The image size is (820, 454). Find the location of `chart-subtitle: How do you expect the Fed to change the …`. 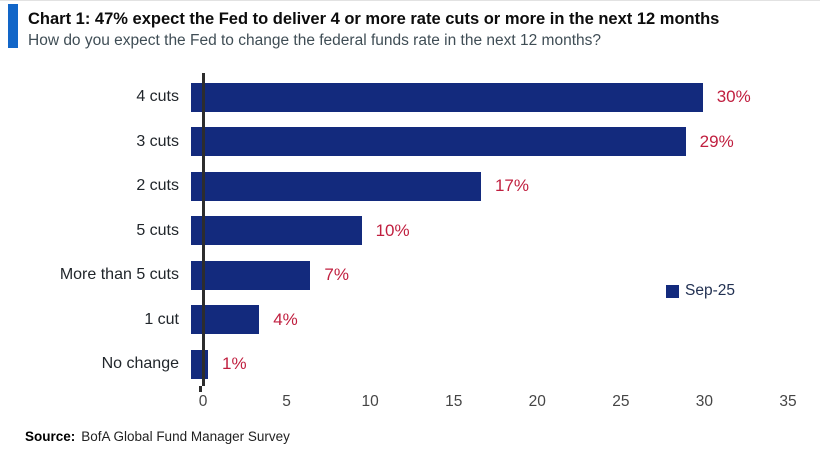

chart-subtitle: How do you expect the Fed to change the … is located at coordinates (315, 40).